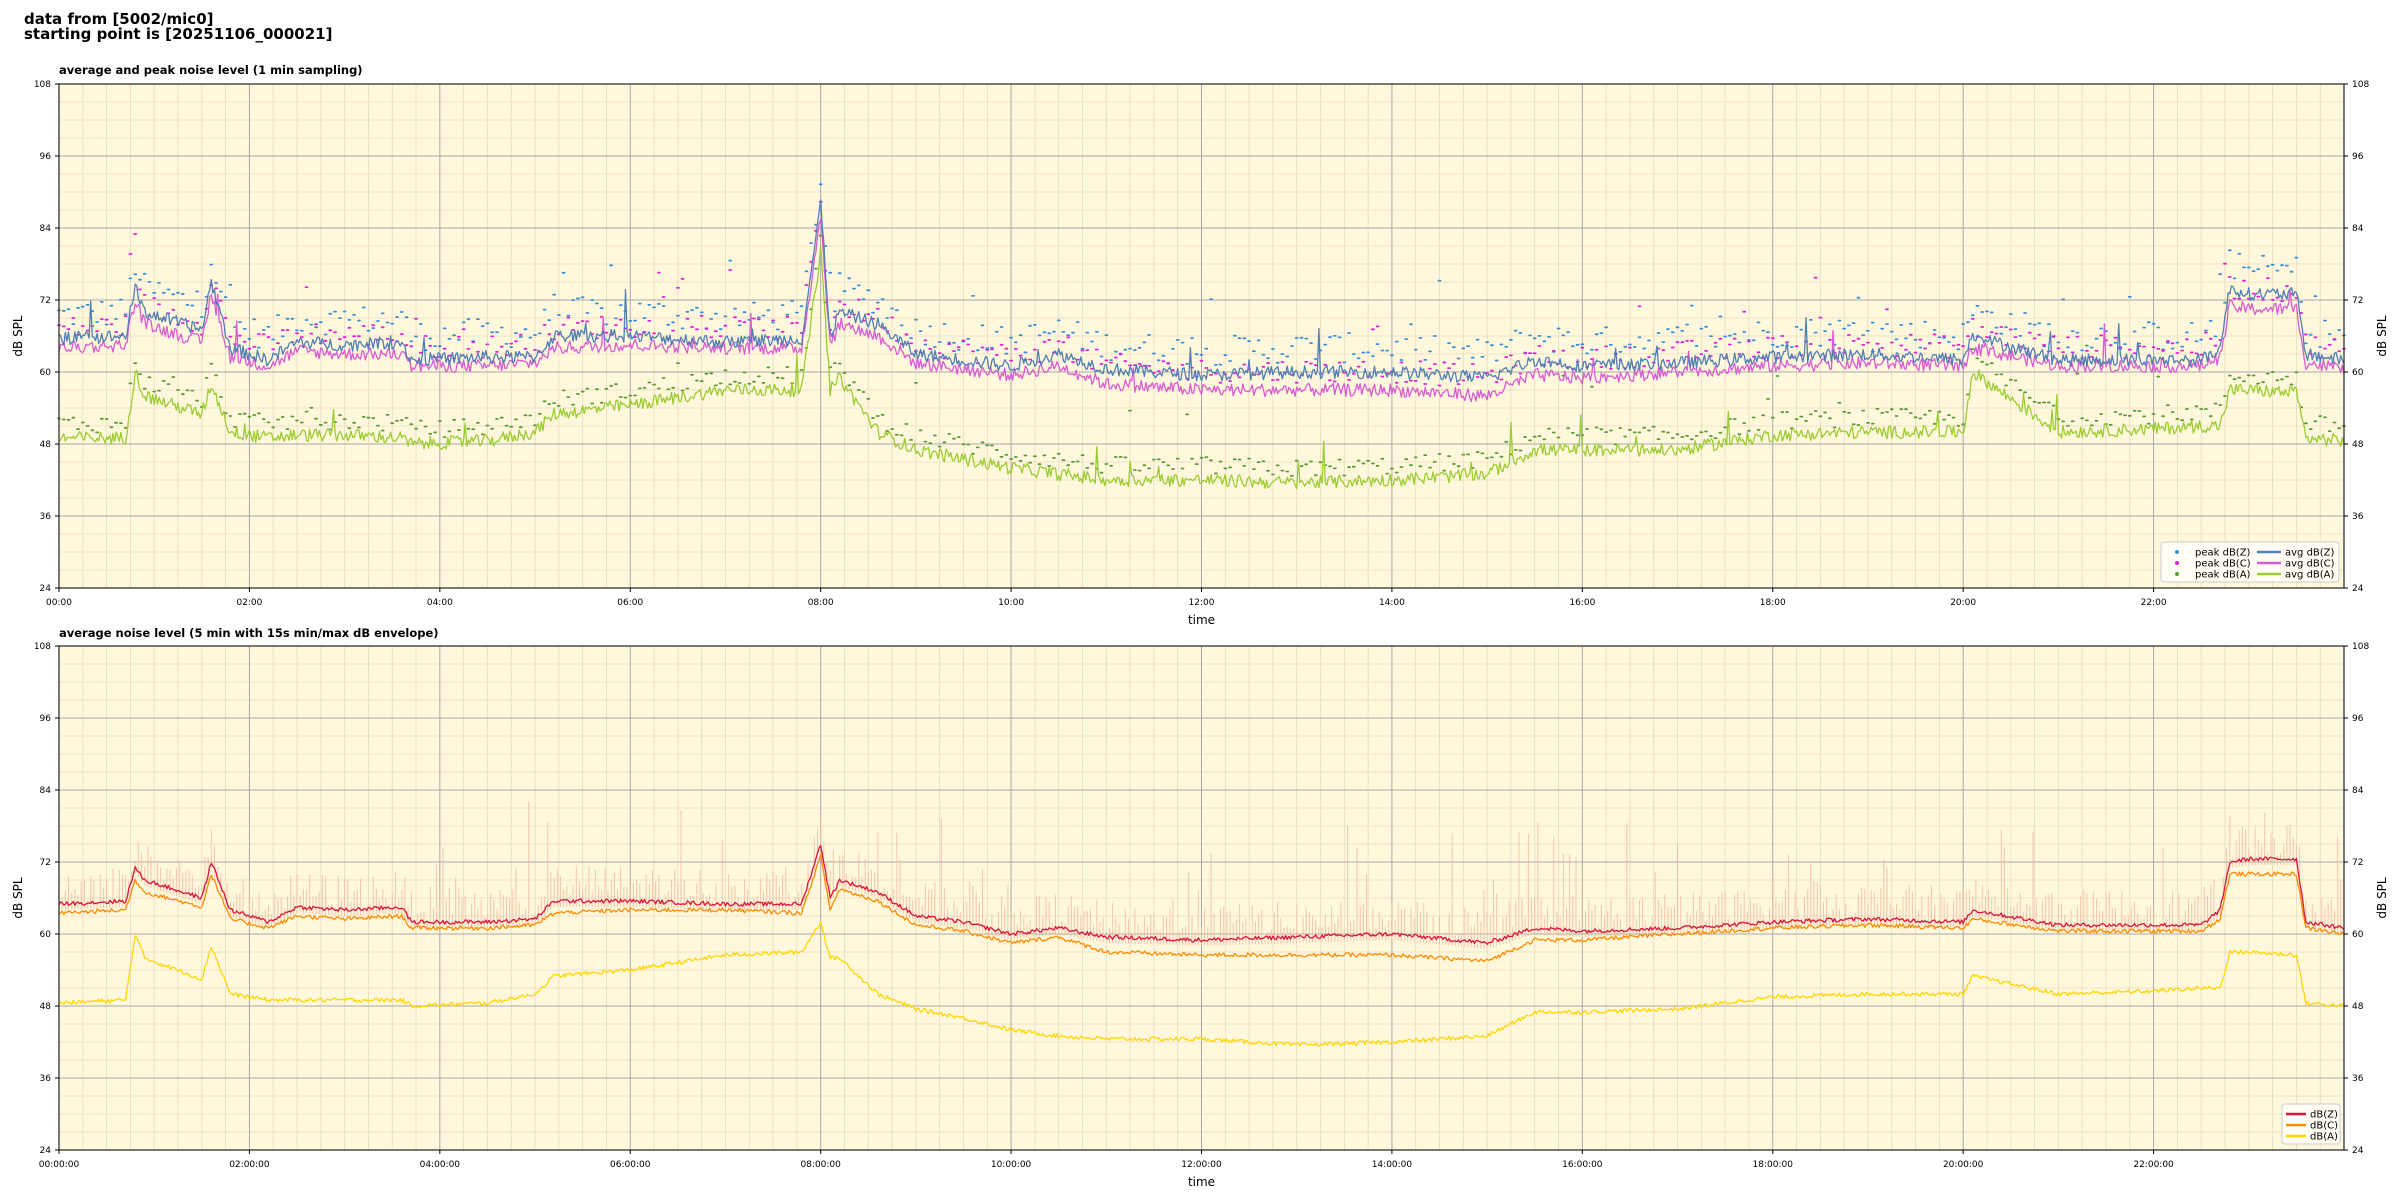 This screenshot has width=2400, height=1200. Describe the element at coordinates (630, 603) in the screenshot. I see `x-tick-label: 06:00` at that location.